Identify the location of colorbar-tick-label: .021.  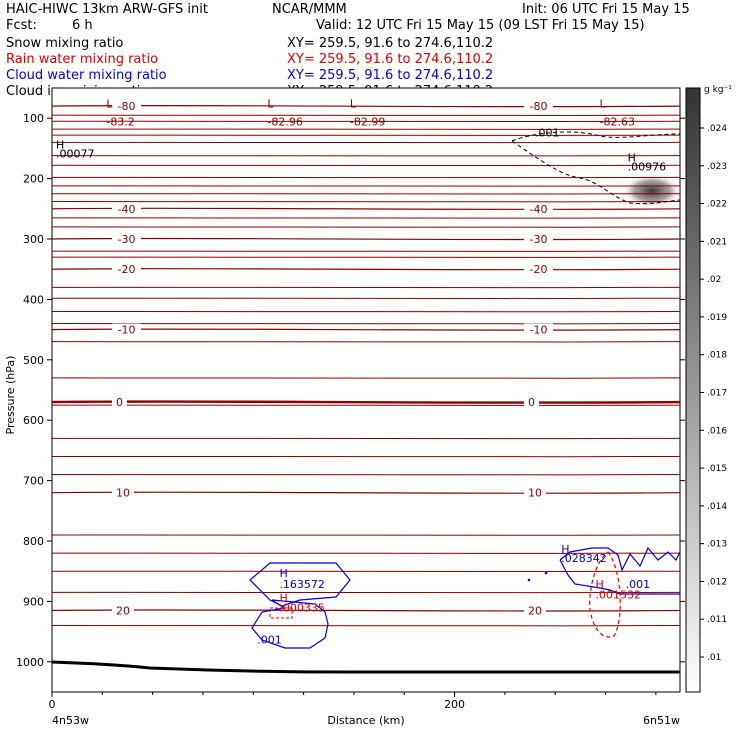
(717, 242).